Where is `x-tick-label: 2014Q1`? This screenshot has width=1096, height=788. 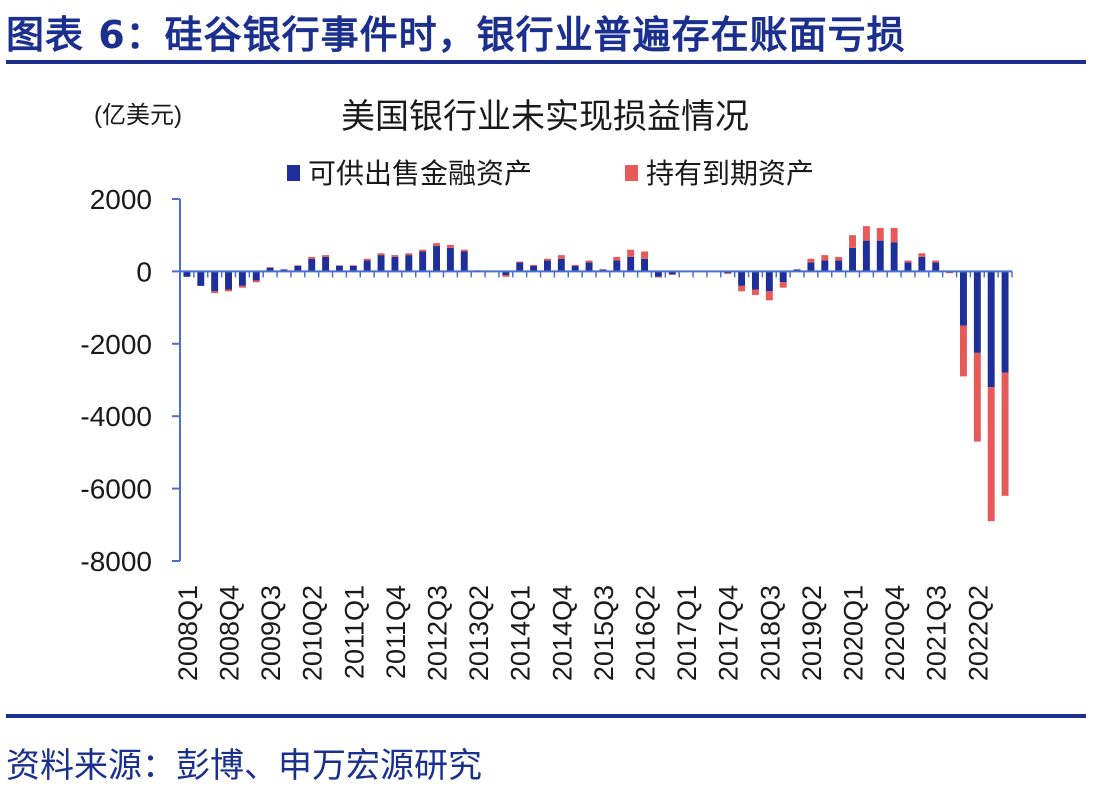 x-tick-label: 2014Q1 is located at coordinates (521, 633).